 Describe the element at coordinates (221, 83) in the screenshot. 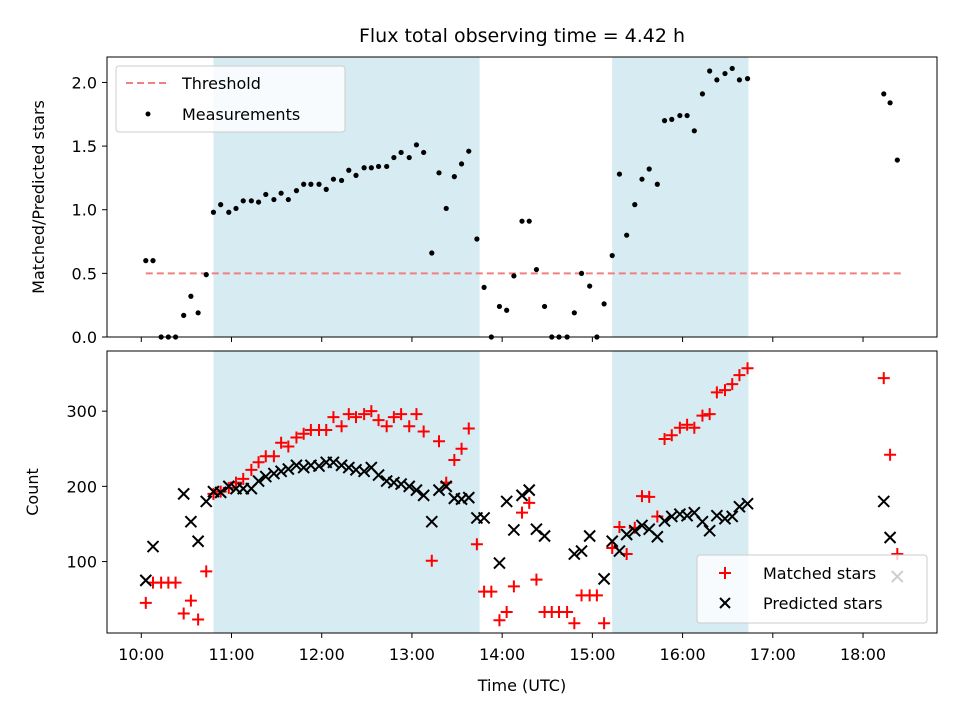

I see `legend-threshold-label: Threshold` at that location.